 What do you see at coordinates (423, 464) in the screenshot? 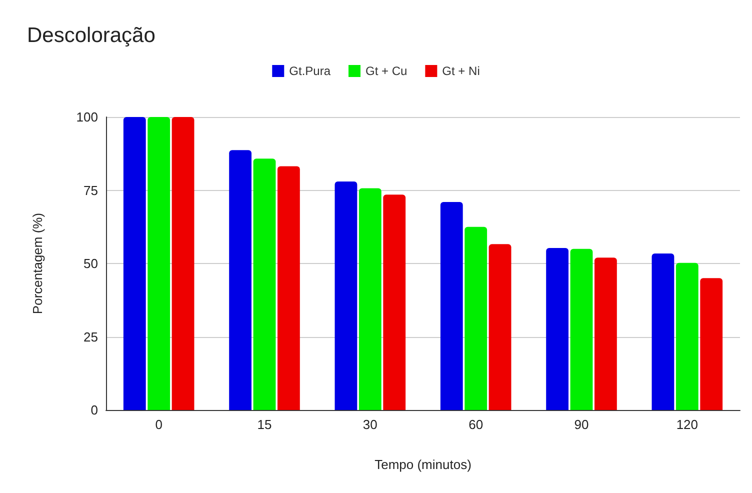
I see `x-axis-title: Tempo (minutos)` at bounding box center [423, 464].